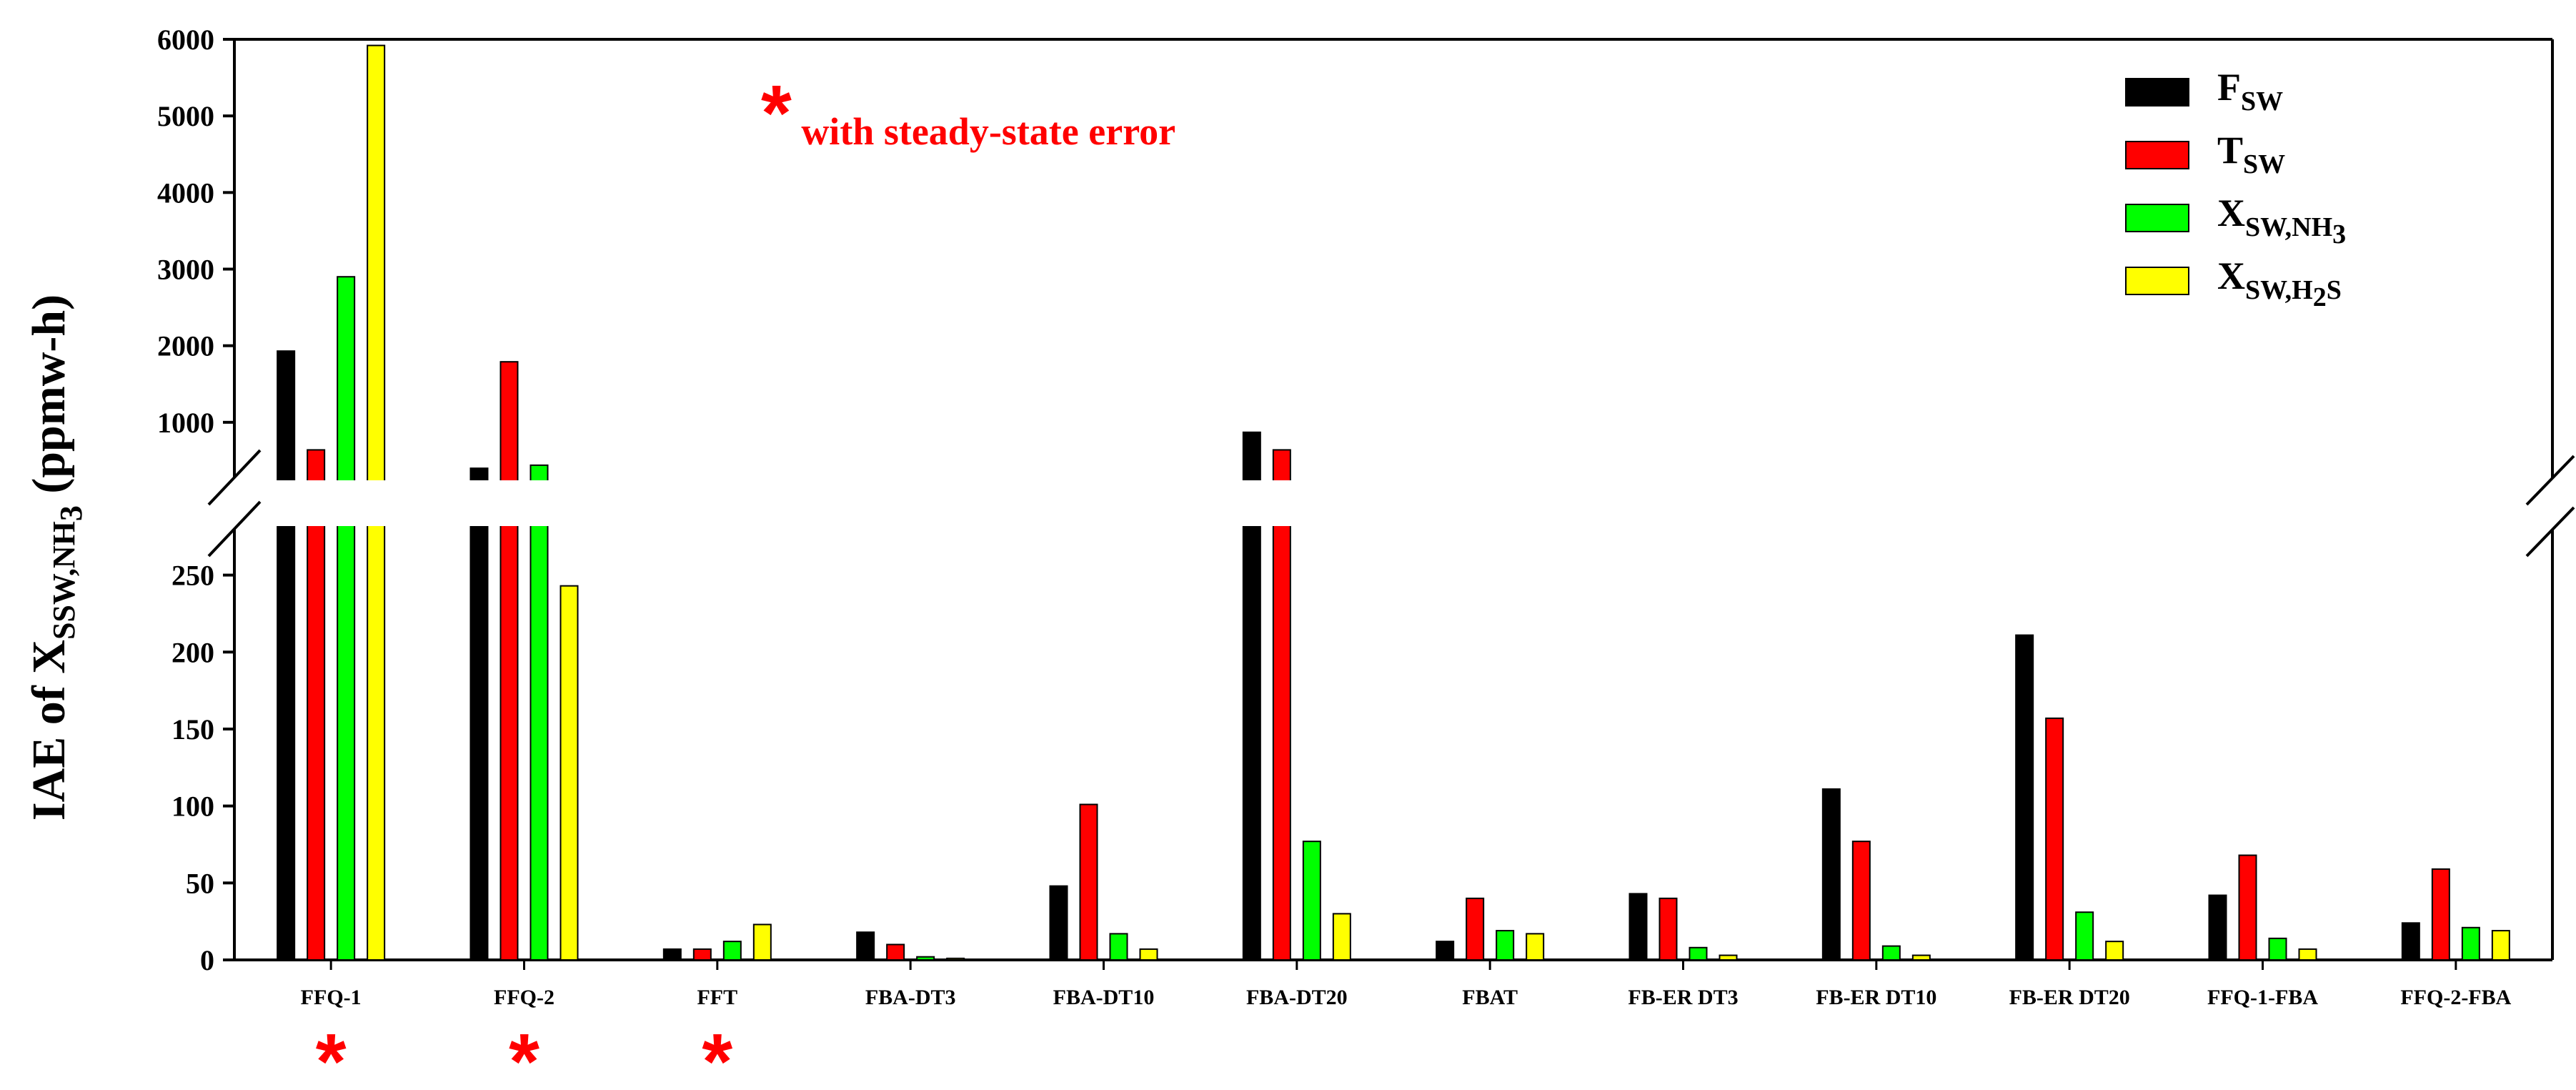 This screenshot has width=2576, height=1090. What do you see at coordinates (2247, 907) in the screenshot?
I see `bar-ffq-1-fba-s2` at bounding box center [2247, 907].